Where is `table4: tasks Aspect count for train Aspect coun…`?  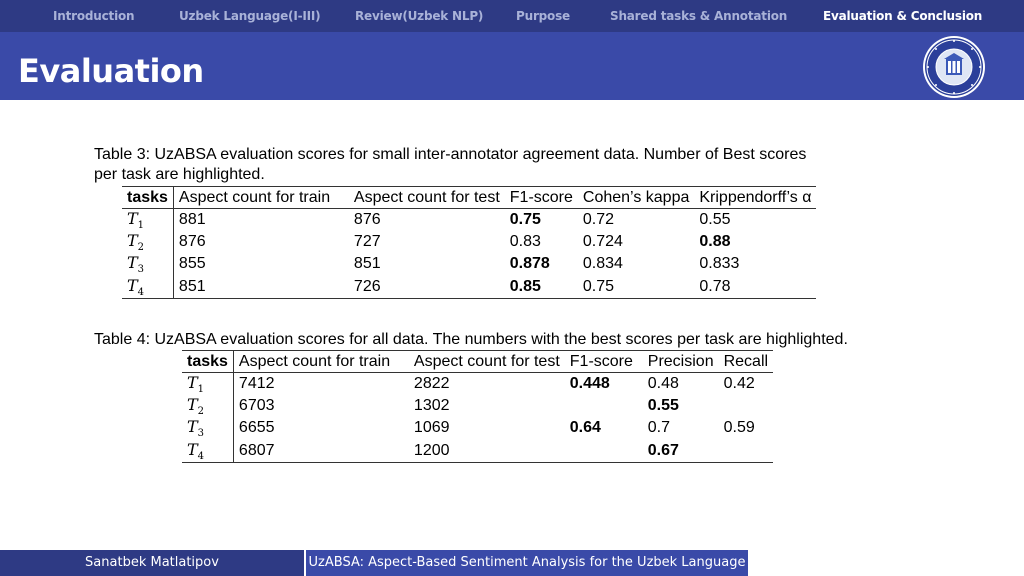
table4: tasks Aspect count for train Aspect coun… is located at coordinates (478, 406).